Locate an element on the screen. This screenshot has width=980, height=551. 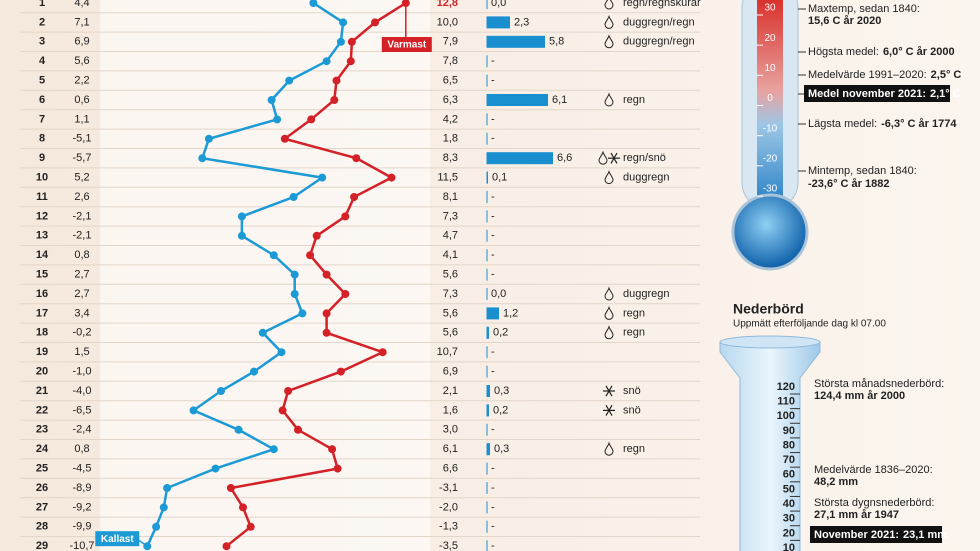
annotation: Varmast is located at coordinates (407, 45).